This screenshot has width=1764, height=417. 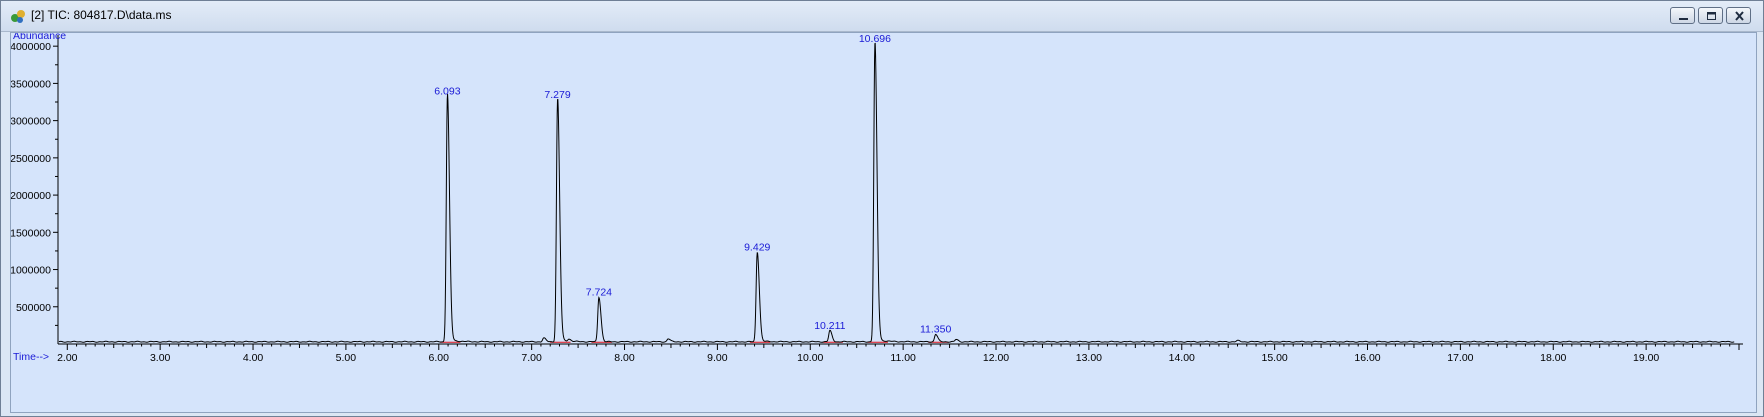 What do you see at coordinates (447, 91) in the screenshot?
I see `peak-label: 6.093` at bounding box center [447, 91].